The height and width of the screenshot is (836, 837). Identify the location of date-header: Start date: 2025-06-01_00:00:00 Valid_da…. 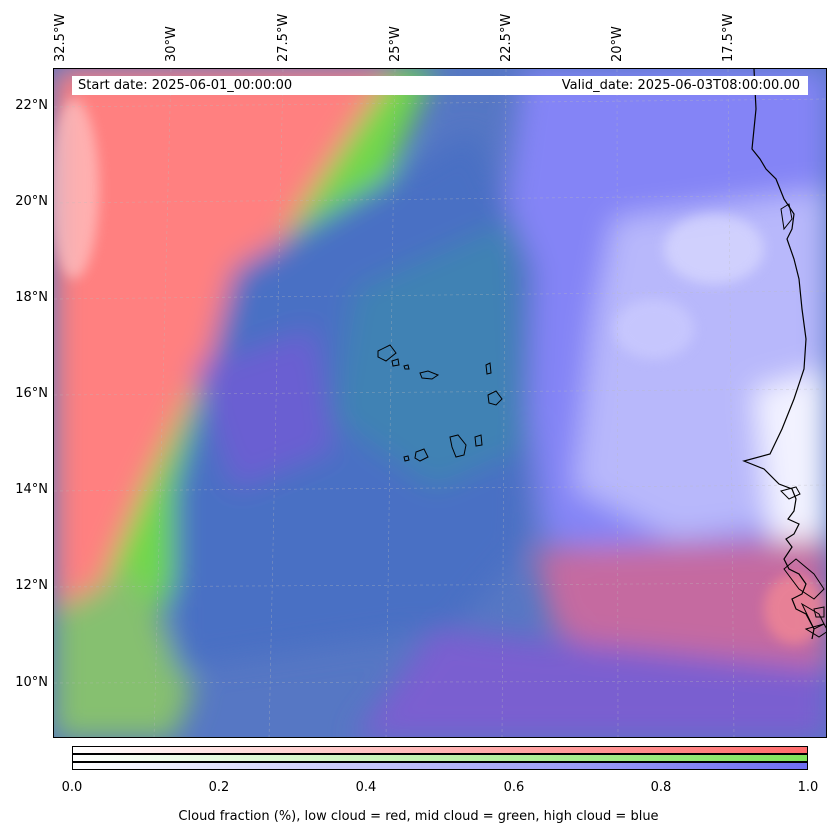
(440, 85).